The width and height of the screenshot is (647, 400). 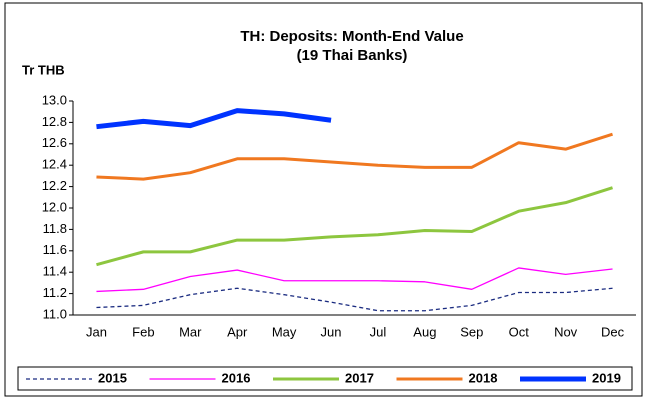 I want to click on chart-subtitle: (19 Thai Banks), so click(x=352, y=55).